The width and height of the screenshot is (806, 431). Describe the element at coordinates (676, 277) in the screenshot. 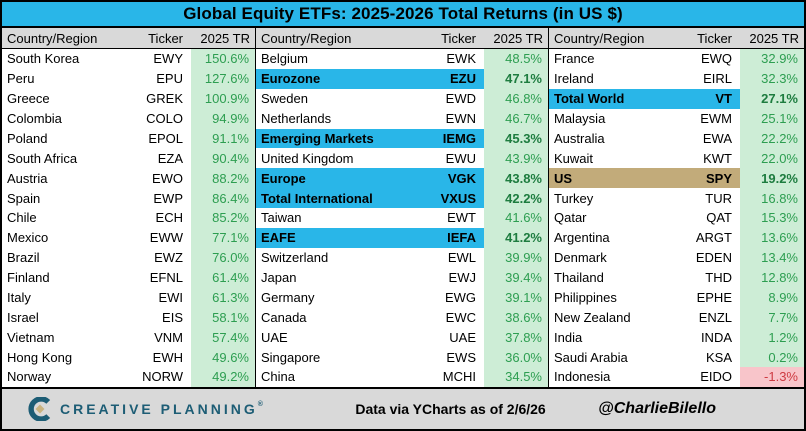

I see `table-row: Thailand THD 12.8%` at that location.